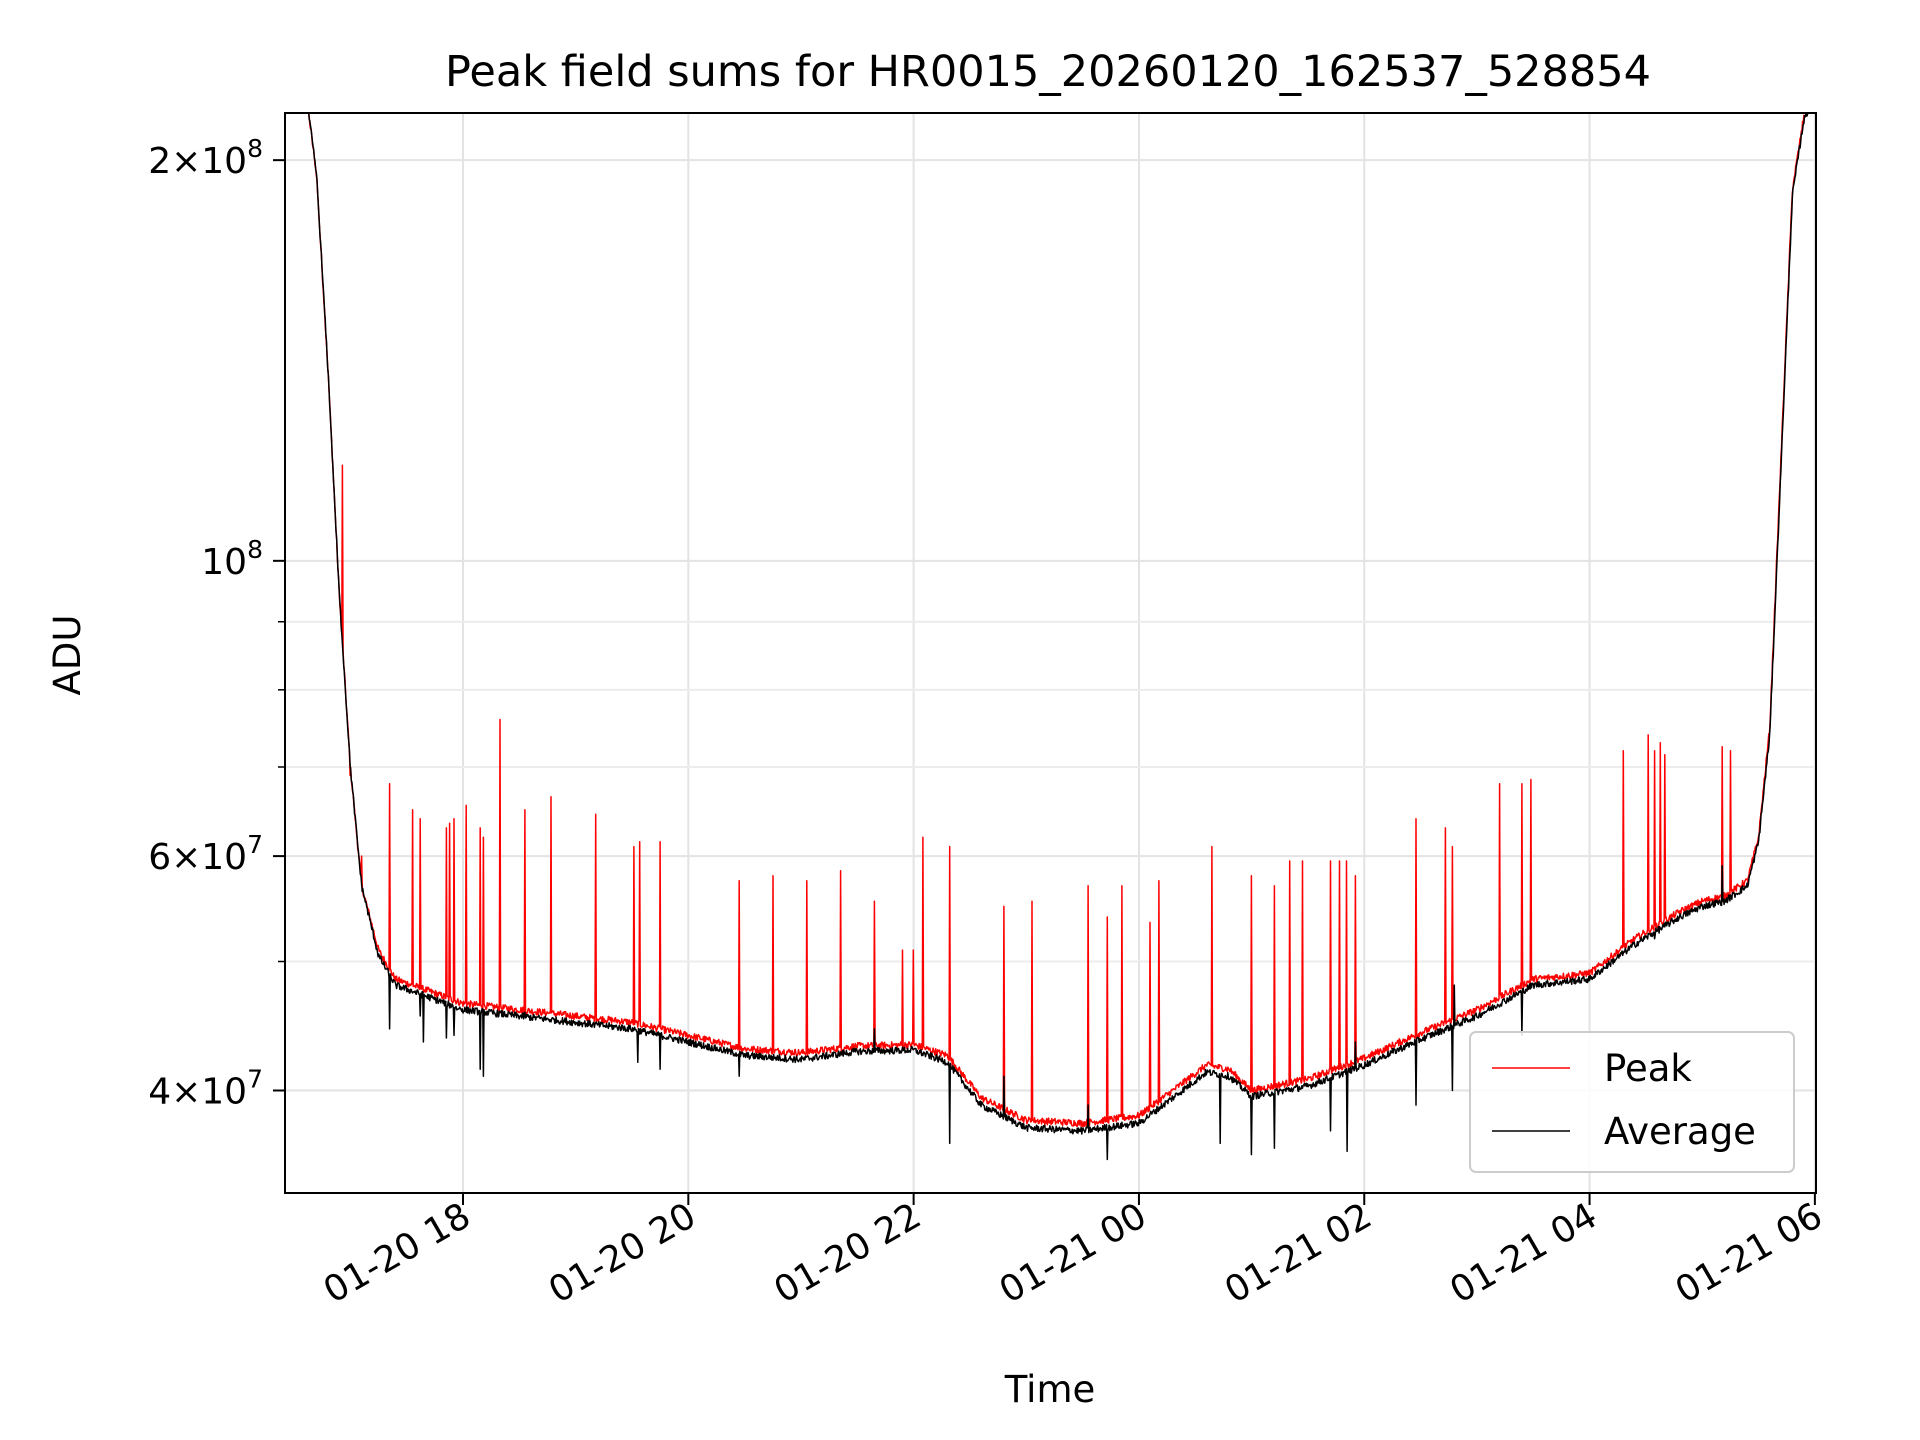  Describe the element at coordinates (1050, 1389) in the screenshot. I see `x-axis-label: Time` at that location.